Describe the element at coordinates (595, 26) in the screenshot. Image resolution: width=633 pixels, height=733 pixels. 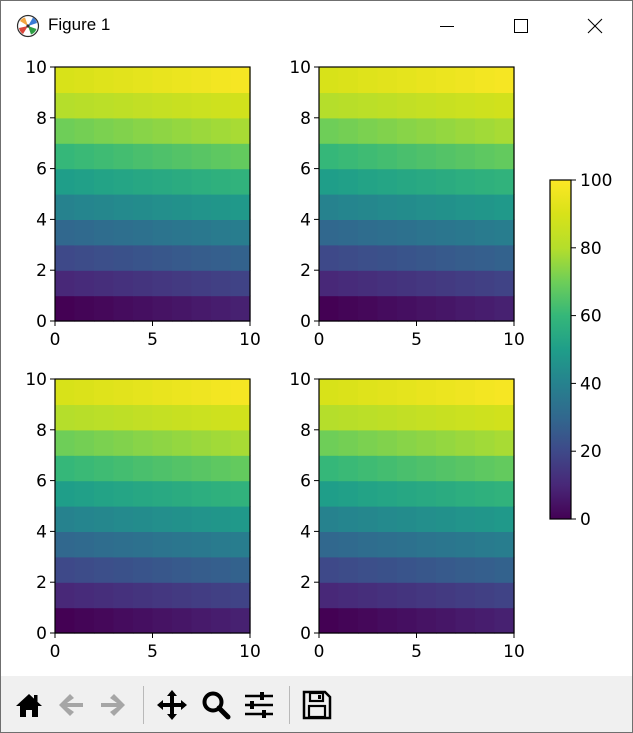
I see `close-button` at that location.